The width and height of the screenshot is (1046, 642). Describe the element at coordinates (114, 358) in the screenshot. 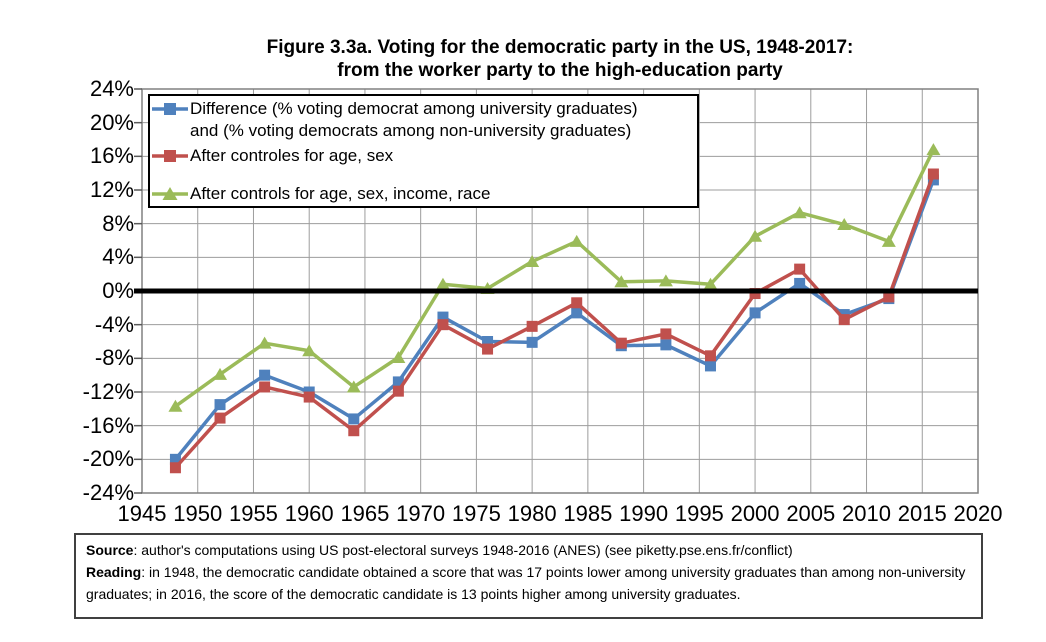

I see `y-tick-label: -8%` at that location.